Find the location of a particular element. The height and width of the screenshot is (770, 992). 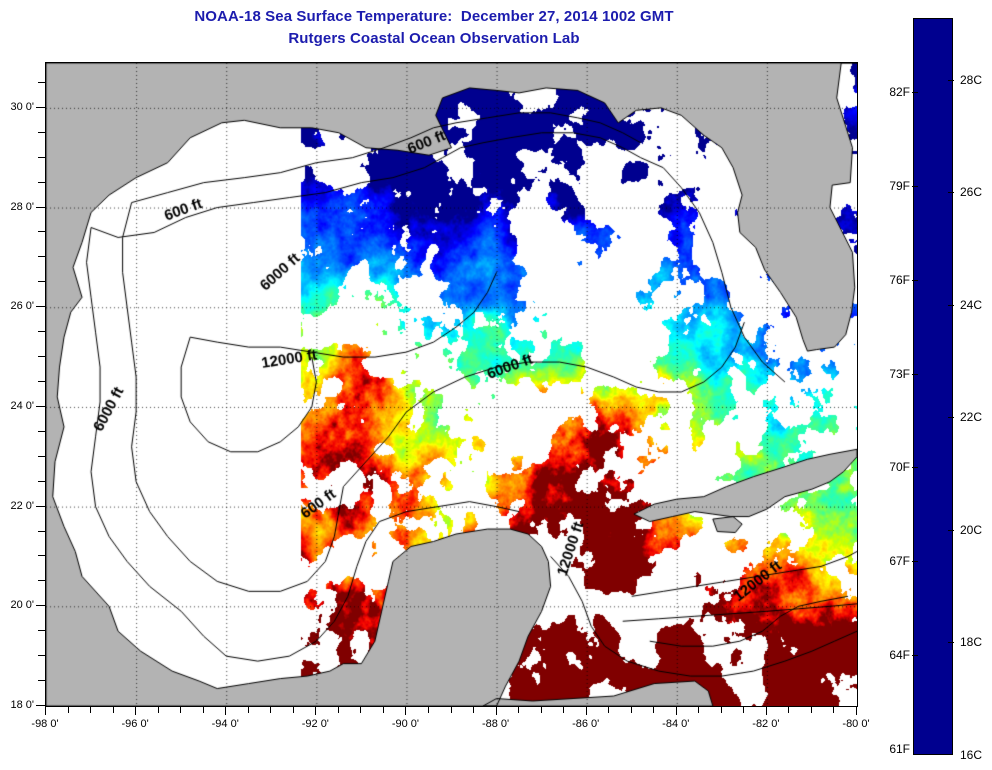

colorbar-gradient is located at coordinates (933, 386).